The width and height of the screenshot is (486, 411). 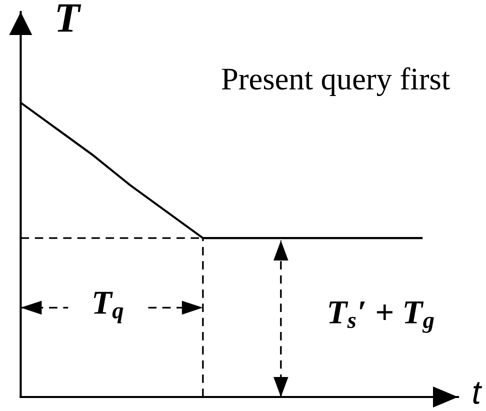 What do you see at coordinates (336, 81) in the screenshot?
I see `text: Present query first` at bounding box center [336, 81].